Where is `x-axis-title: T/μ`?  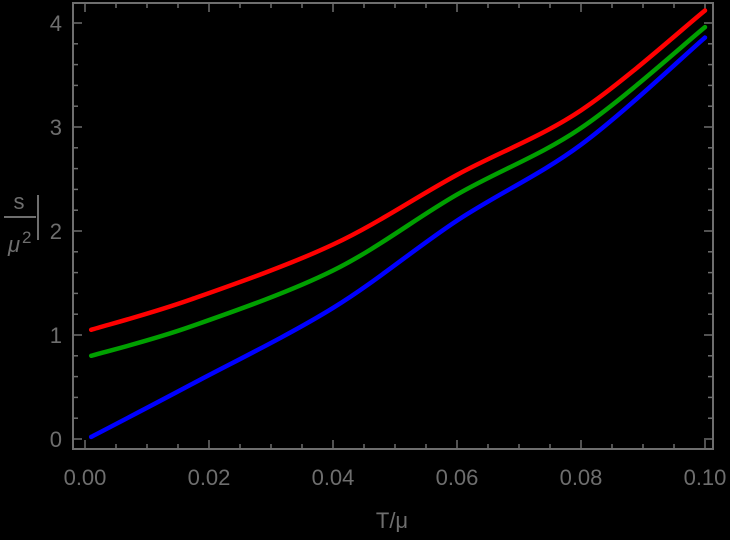
x-axis-title: T/μ is located at coordinates (392, 520).